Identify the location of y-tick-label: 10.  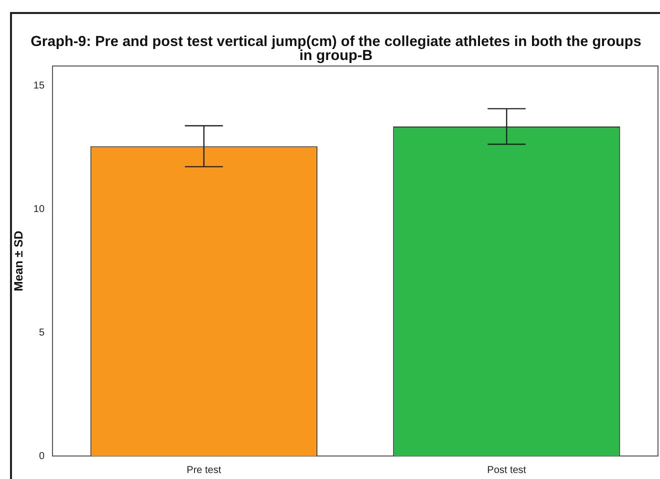
(39, 209).